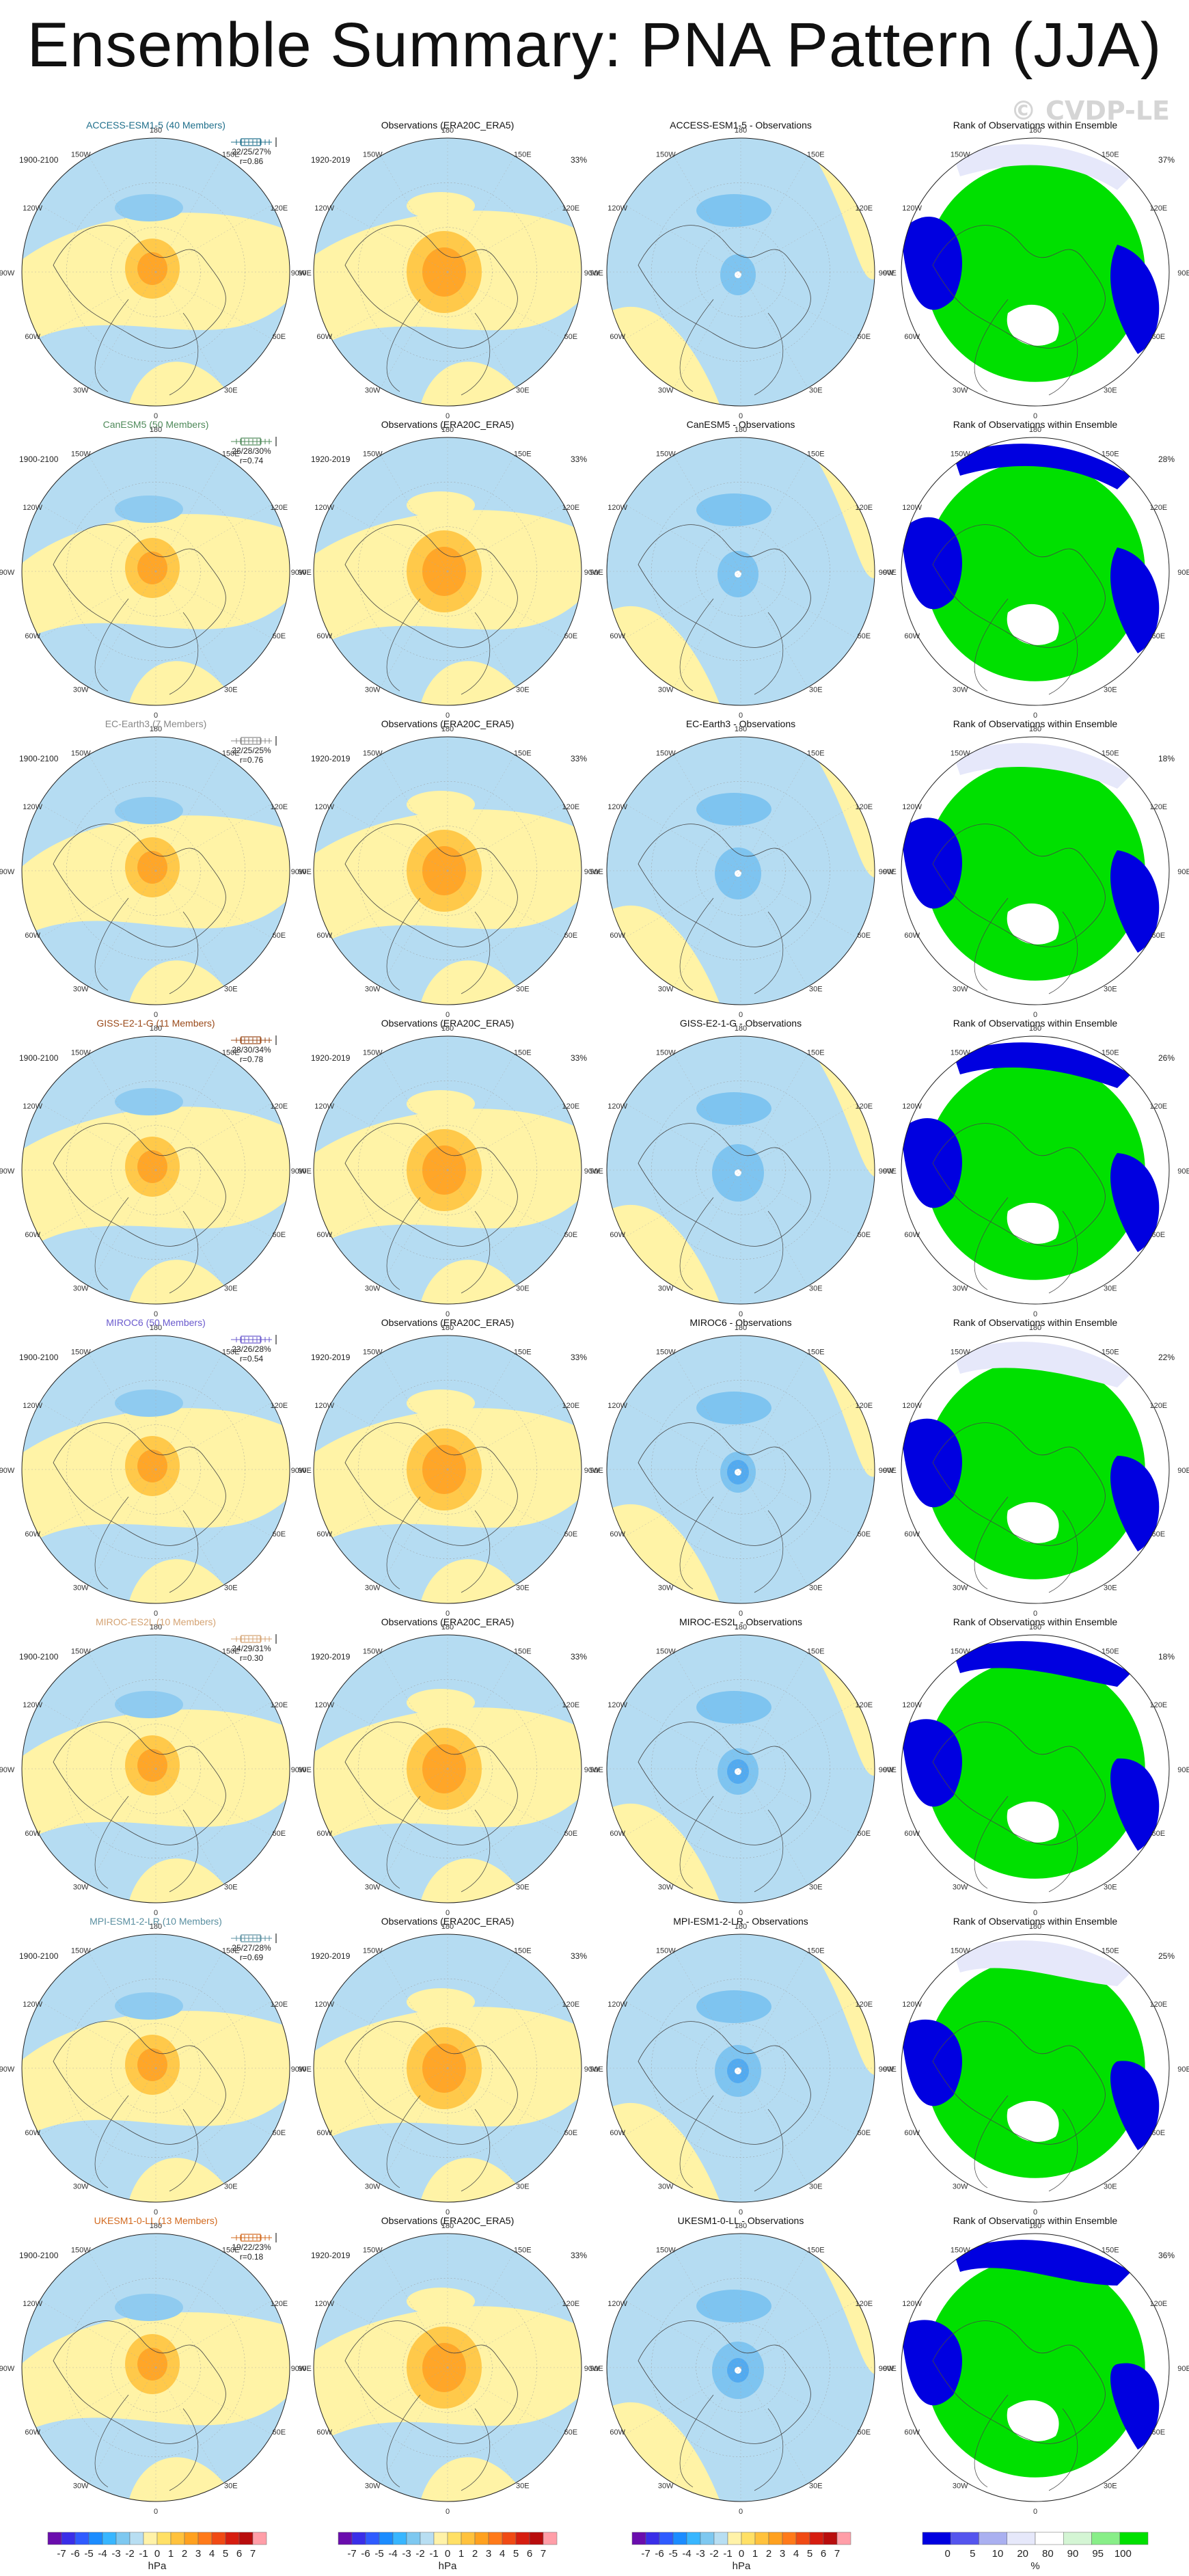 This screenshot has width=1189, height=2576. I want to click on polar-high-core, so click(152, 2365).